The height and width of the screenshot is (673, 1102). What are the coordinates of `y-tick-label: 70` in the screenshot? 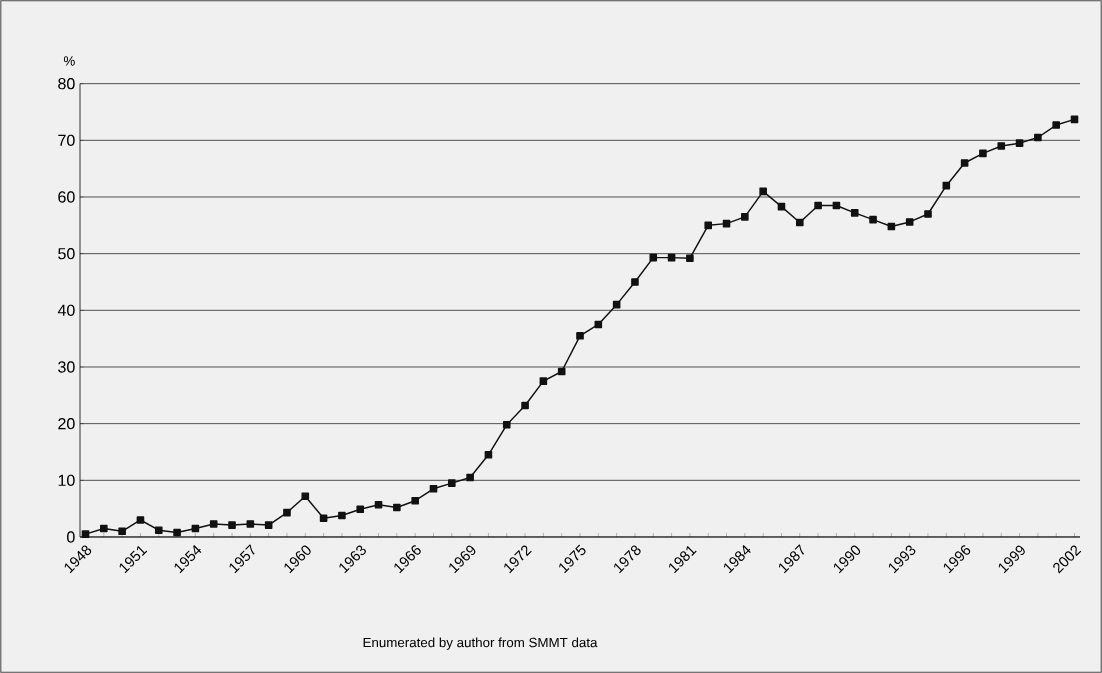 It's located at (66, 140).